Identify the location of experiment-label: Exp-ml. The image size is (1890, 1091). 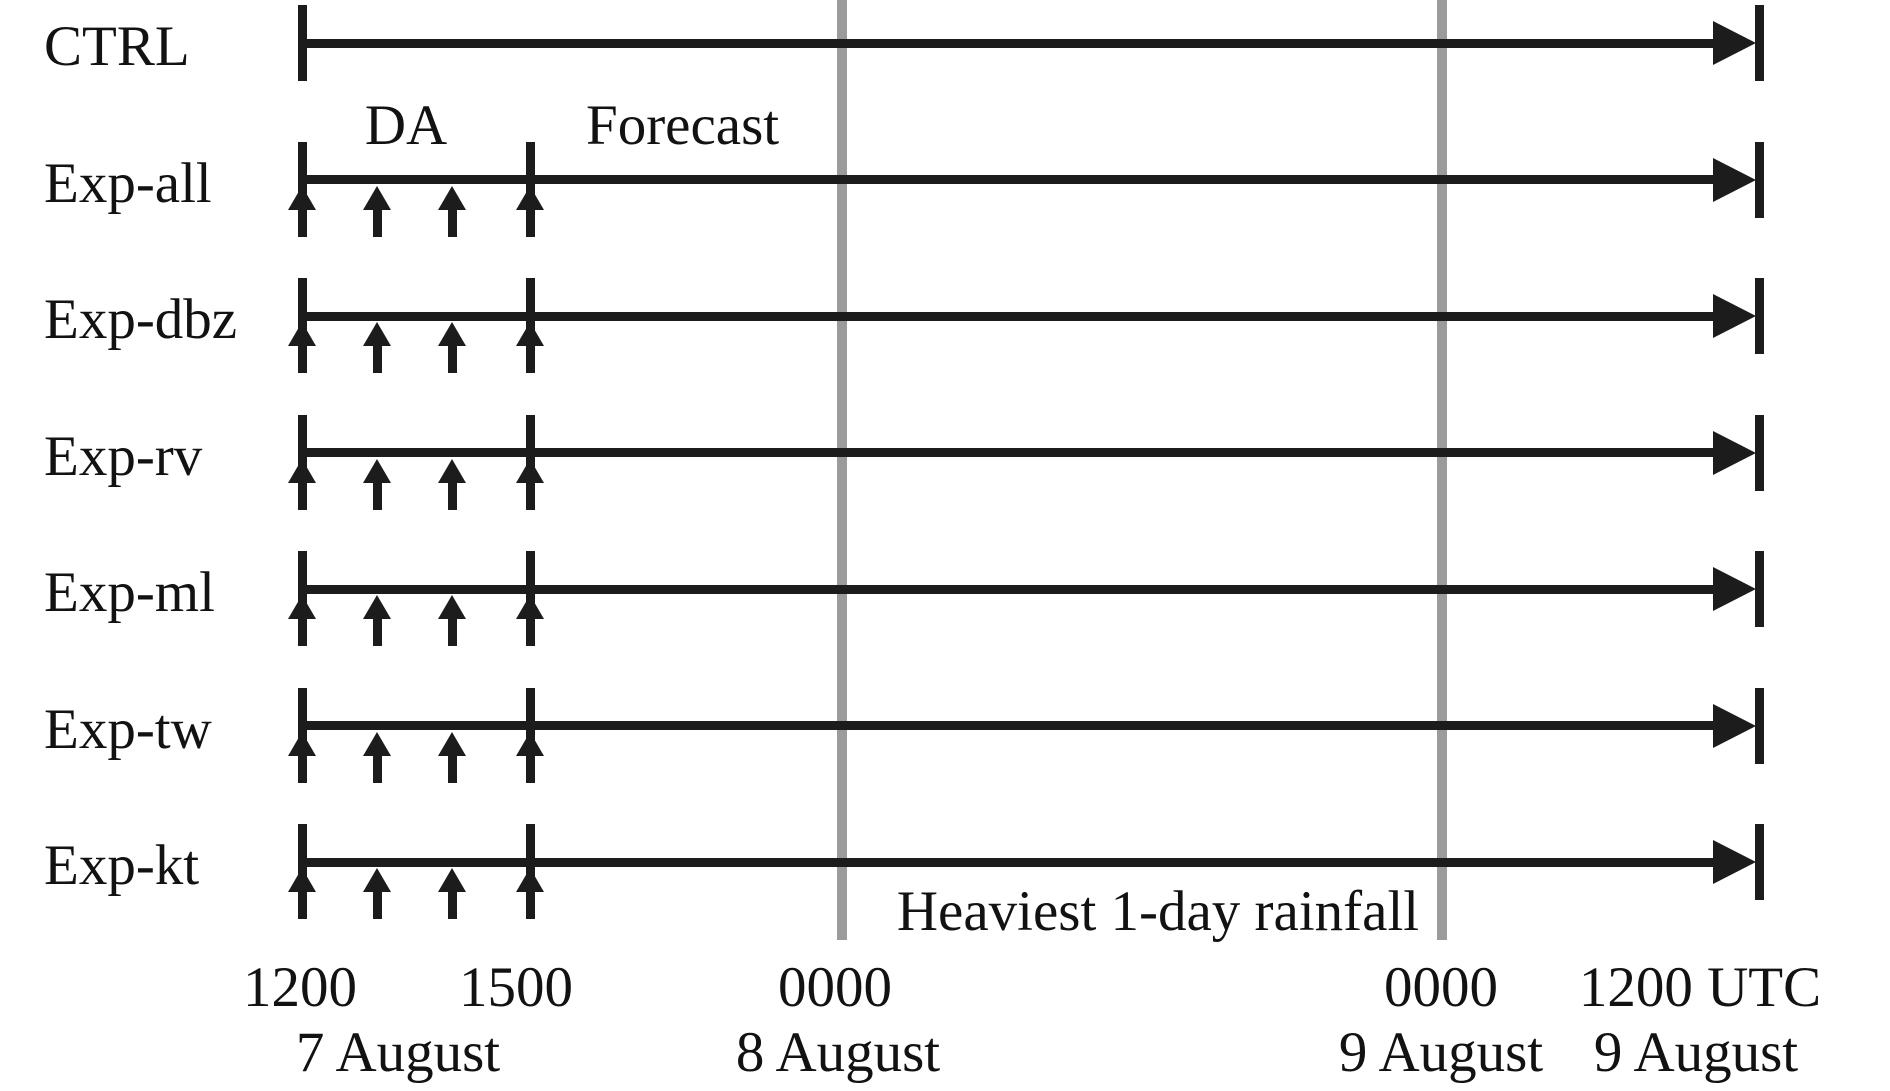
(129, 592).